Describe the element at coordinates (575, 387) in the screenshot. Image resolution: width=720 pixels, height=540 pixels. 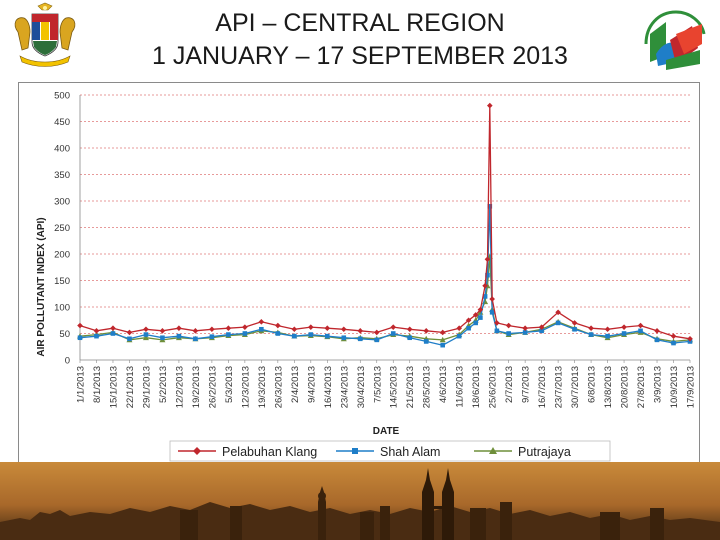
I see `x-tick-label: 30/7/2013` at that location.